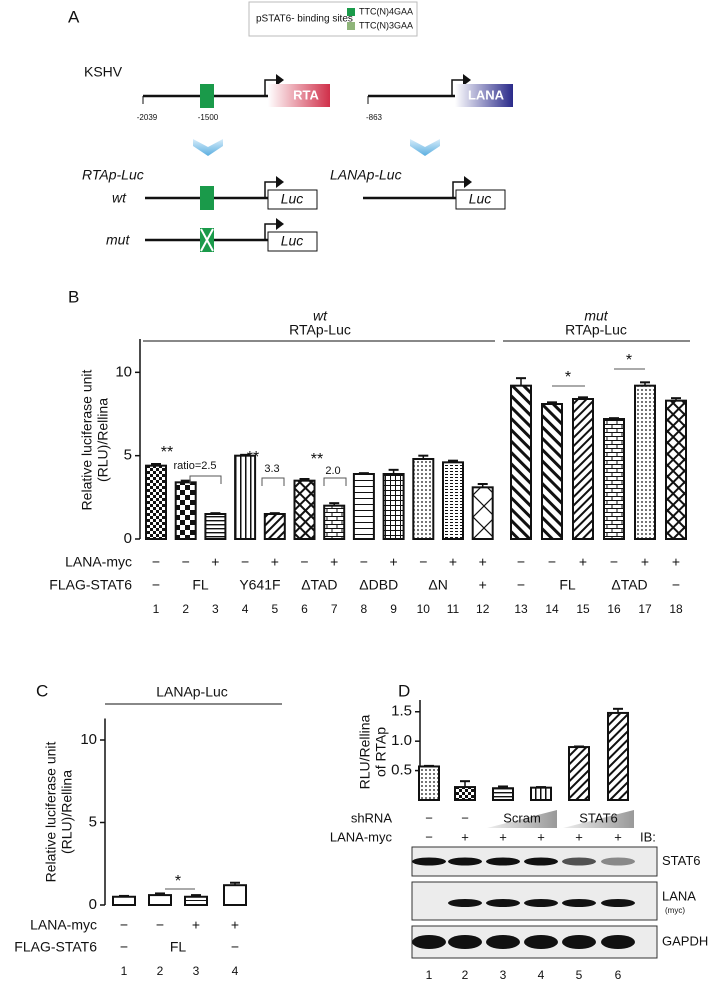 The height and width of the screenshot is (988, 715). Describe the element at coordinates (629, 585) in the screenshot. I see `condition-cell: ΔTAD` at that location.